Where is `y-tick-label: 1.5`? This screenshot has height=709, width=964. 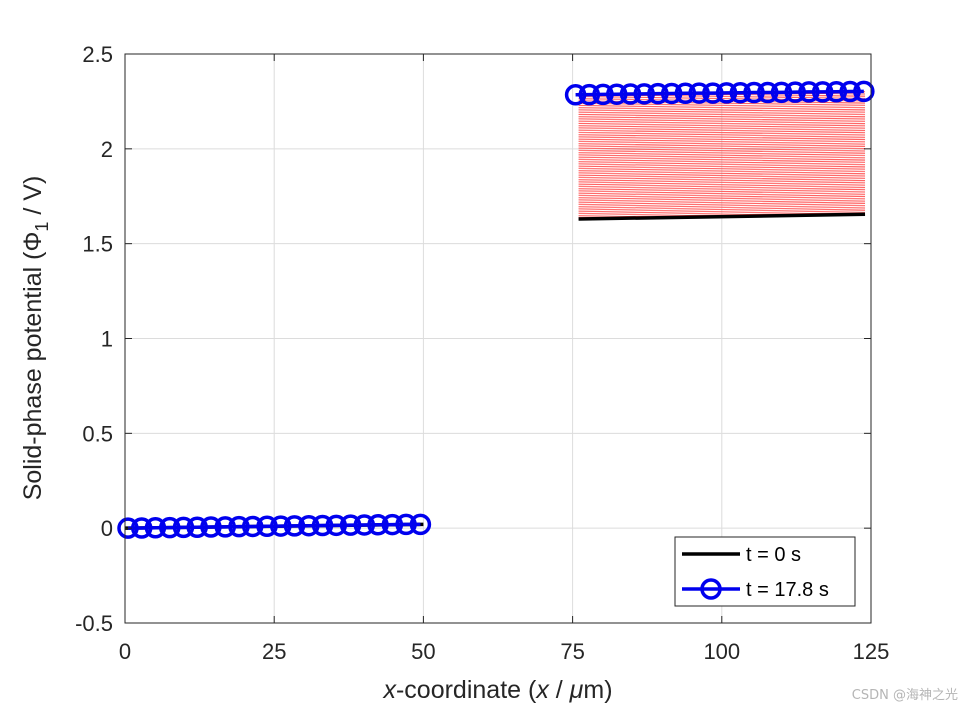
y-tick-label: 1.5 is located at coordinates (97, 244).